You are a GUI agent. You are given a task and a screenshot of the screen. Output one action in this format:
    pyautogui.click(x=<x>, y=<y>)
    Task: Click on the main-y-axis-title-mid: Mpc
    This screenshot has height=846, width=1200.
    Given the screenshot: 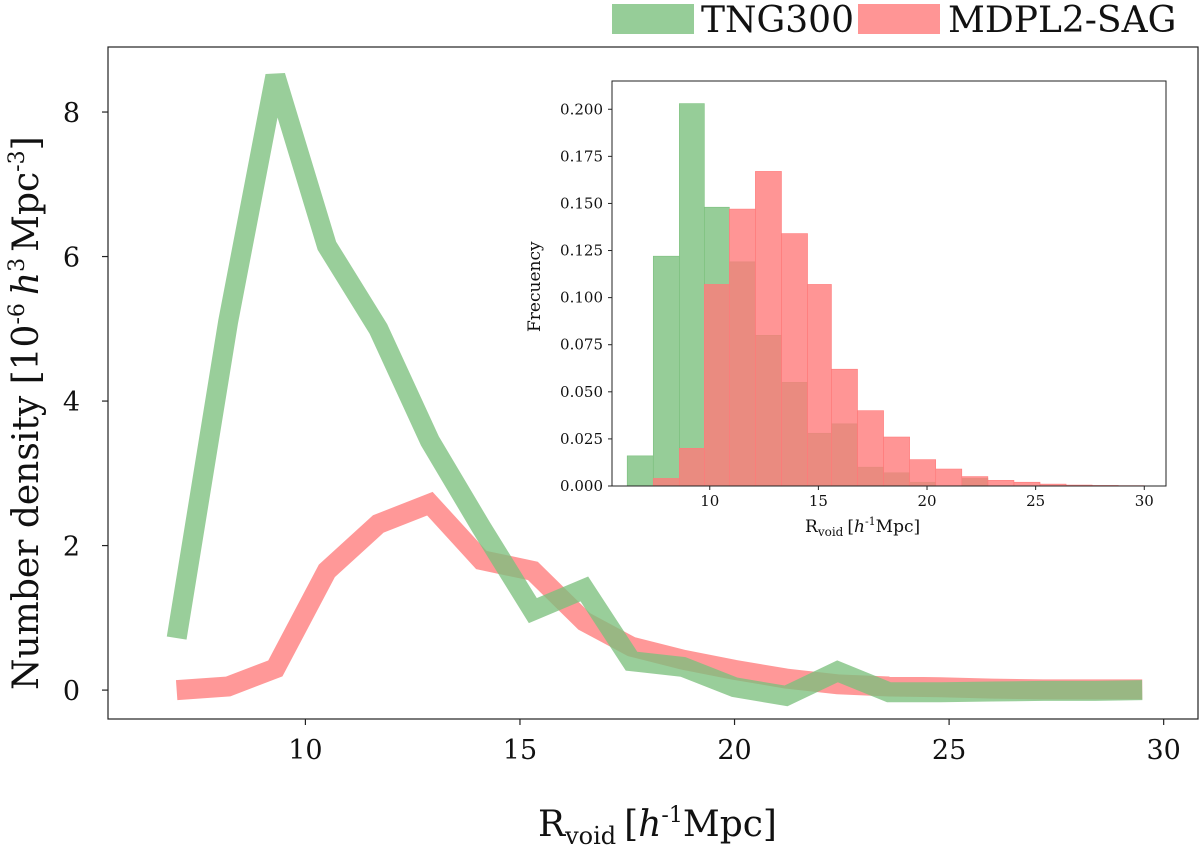 What is the action you would take?
    pyautogui.click(x=26, y=212)
    